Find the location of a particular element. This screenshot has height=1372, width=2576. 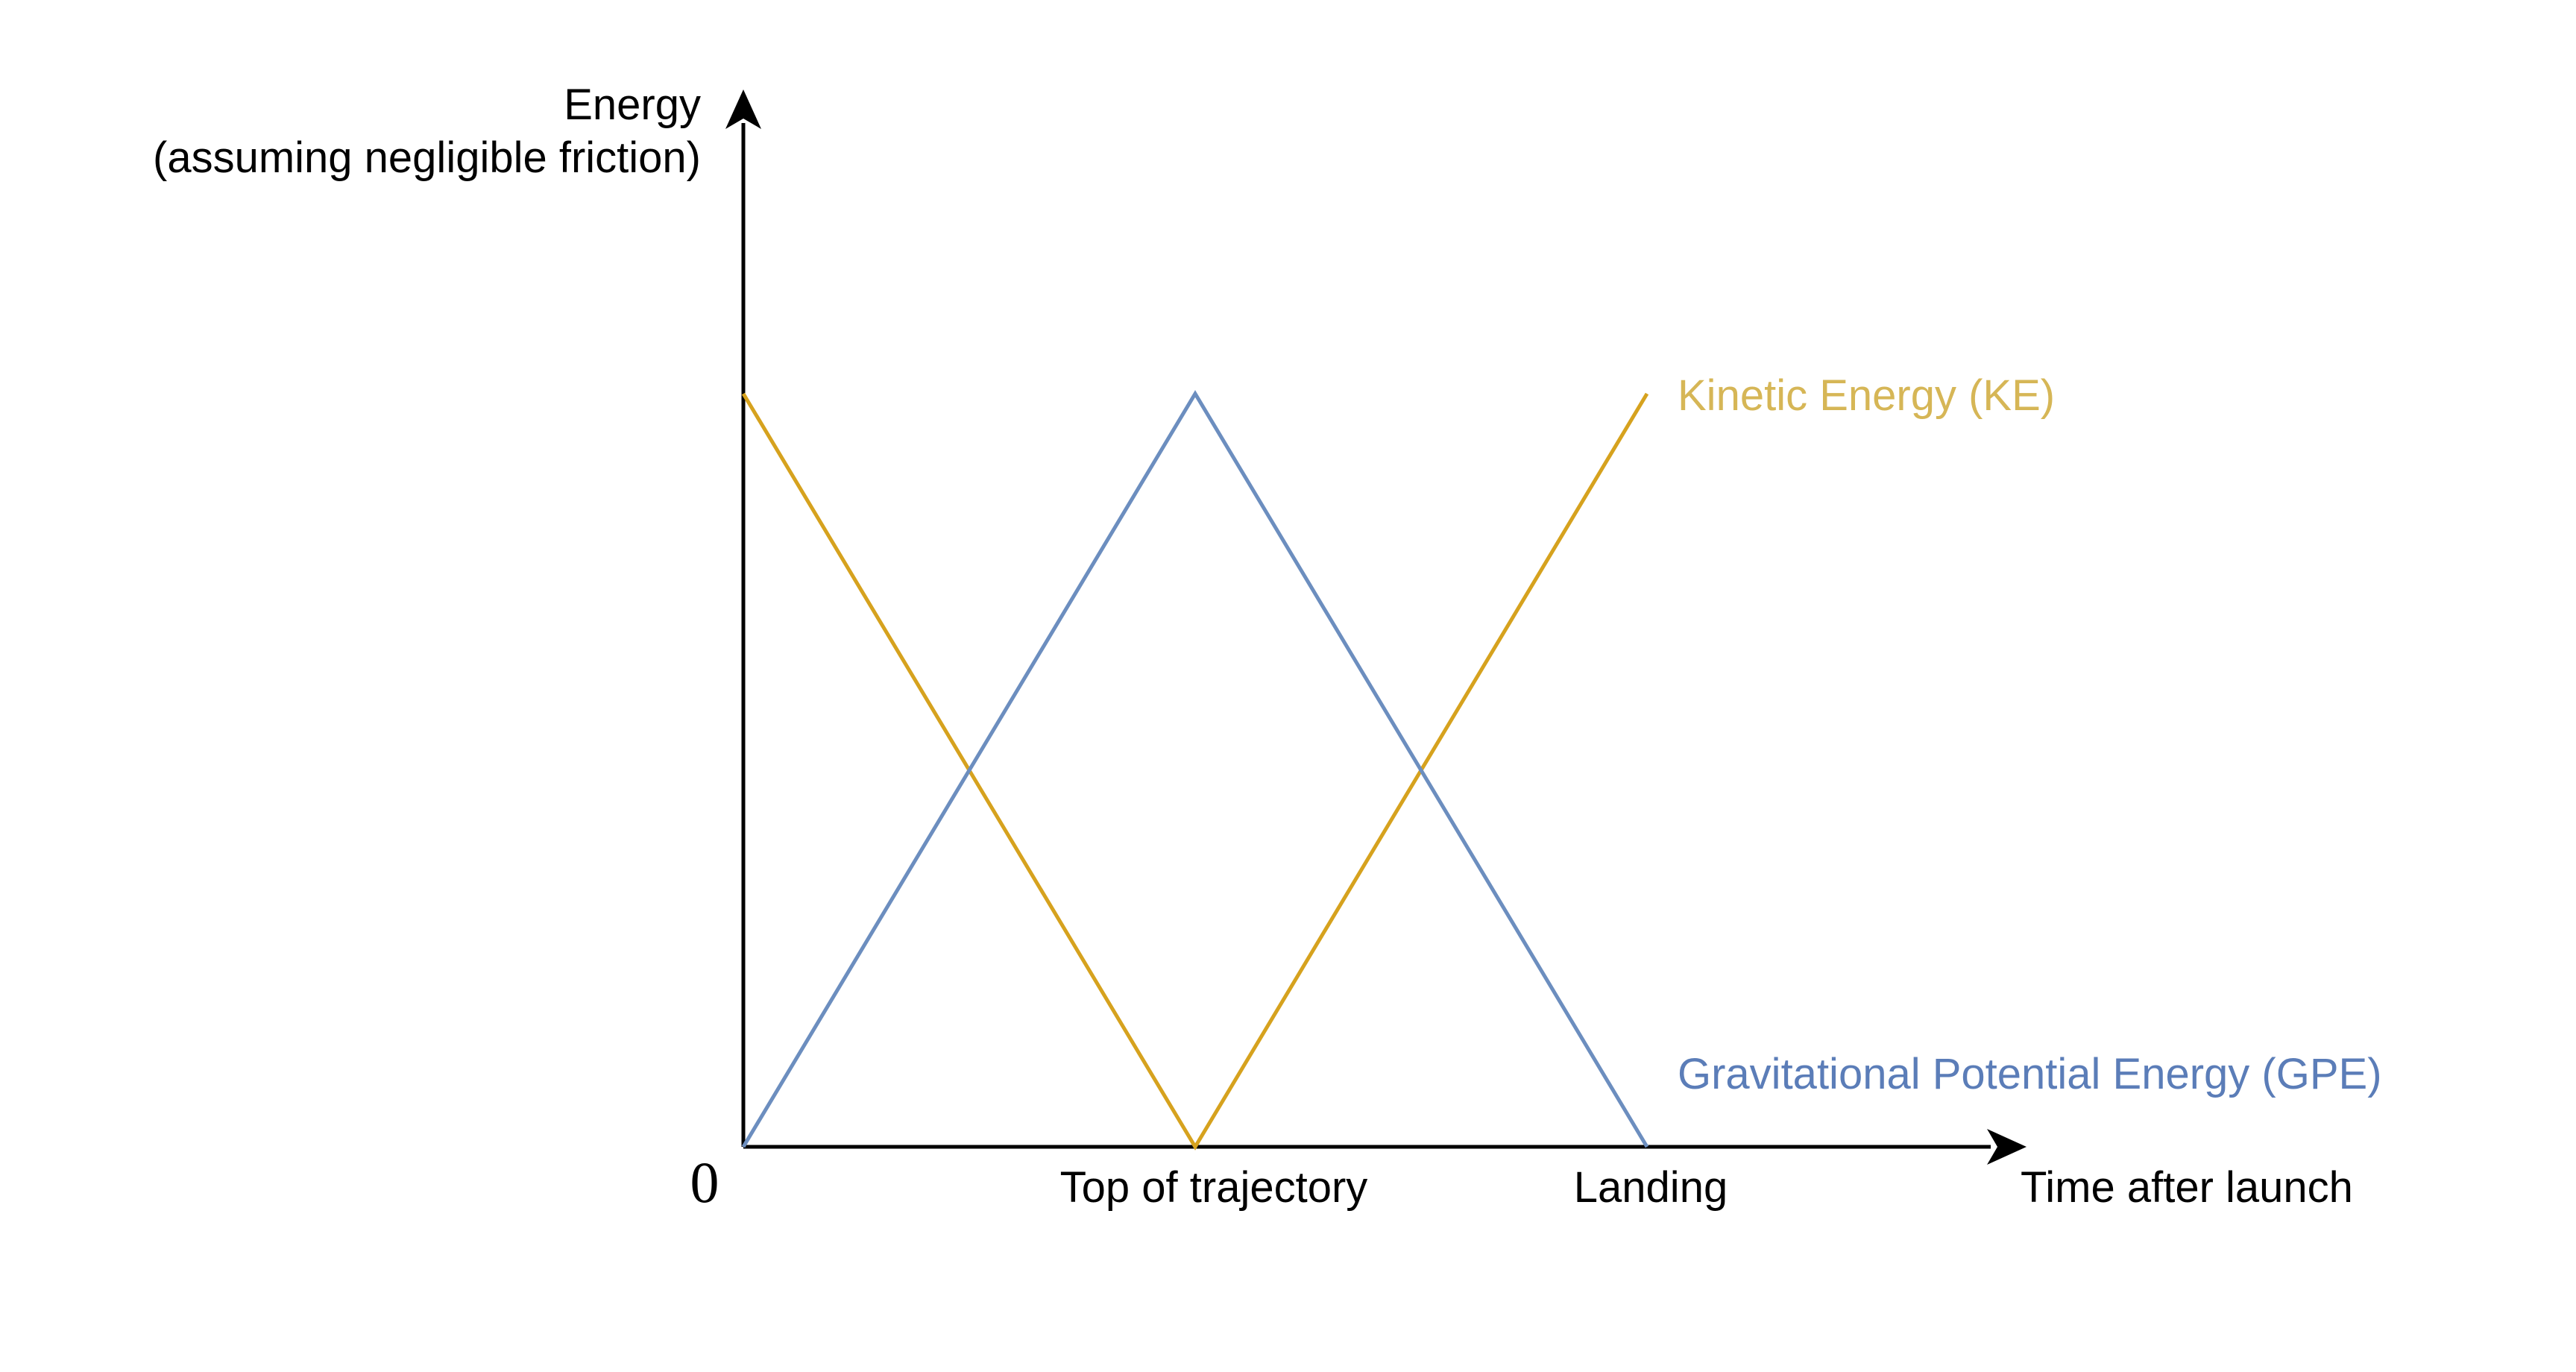

y-axis-label-note: (assuming negligible friction) is located at coordinates (427, 157).